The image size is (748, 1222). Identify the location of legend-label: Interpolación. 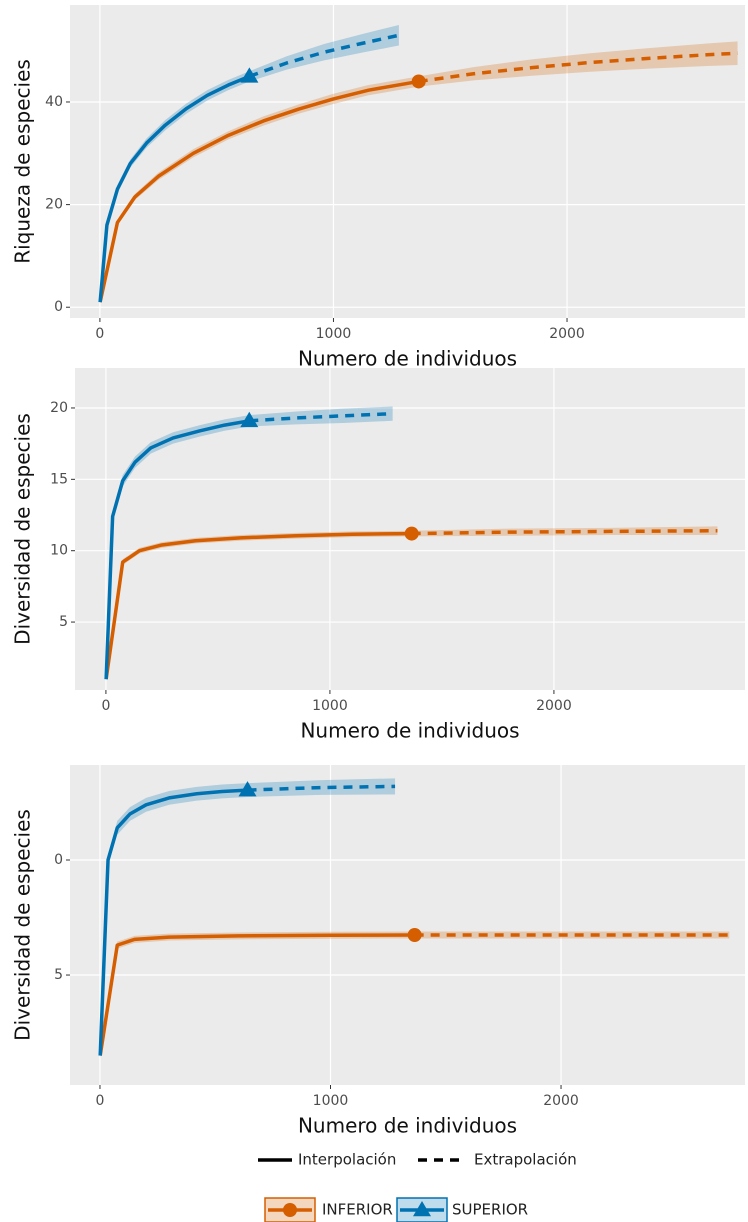
(347, 1160).